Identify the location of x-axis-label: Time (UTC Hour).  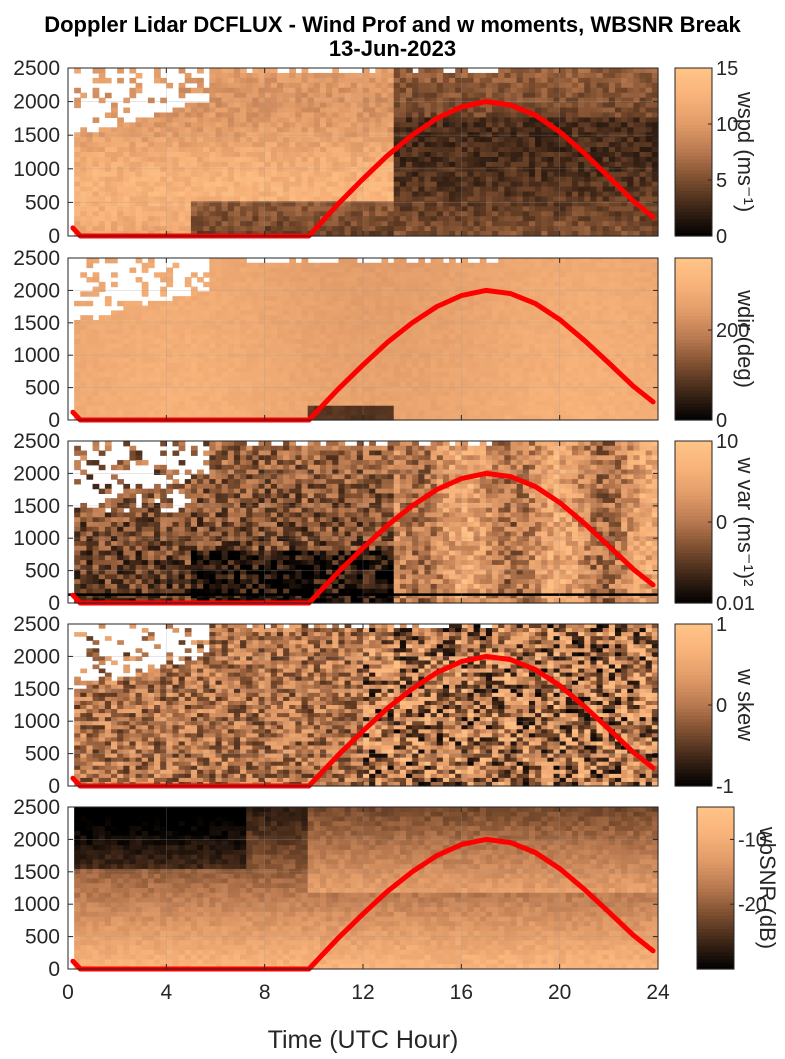
(363, 1040).